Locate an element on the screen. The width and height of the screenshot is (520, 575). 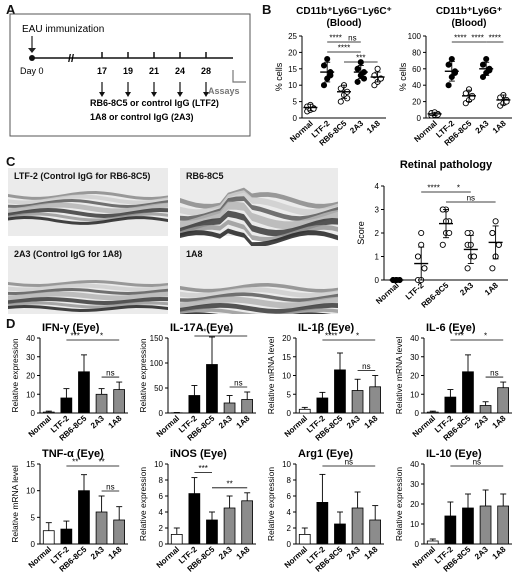
day-label: 17 is located at coordinates (102, 71).